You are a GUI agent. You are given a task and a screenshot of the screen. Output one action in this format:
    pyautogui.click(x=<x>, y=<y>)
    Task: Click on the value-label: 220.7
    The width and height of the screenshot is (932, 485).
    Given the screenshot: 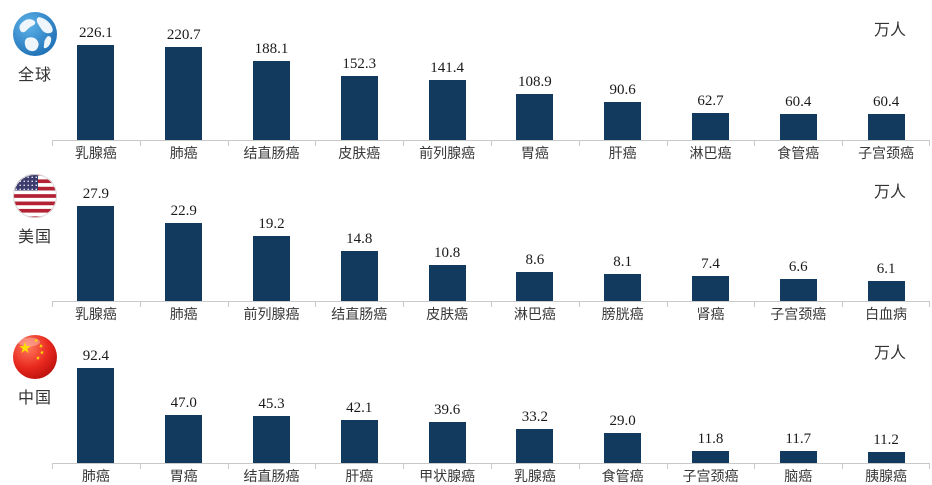 What is the action you would take?
    pyautogui.click(x=183, y=34)
    